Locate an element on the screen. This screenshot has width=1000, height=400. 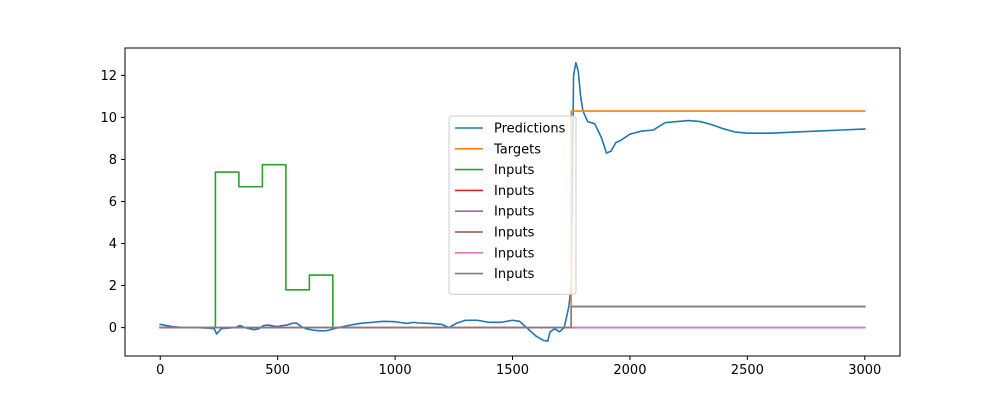
y-axis: 0 2 4 6 8 10 12 is located at coordinates (112, 202).